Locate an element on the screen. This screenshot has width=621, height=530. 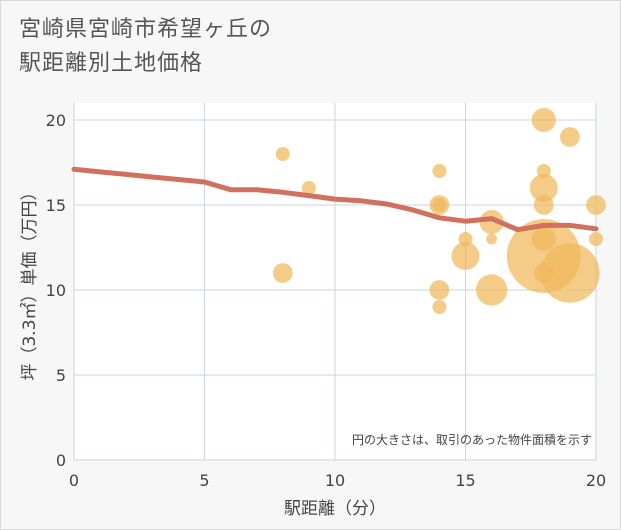
x-tick-label: 10 is located at coordinates (335, 480).